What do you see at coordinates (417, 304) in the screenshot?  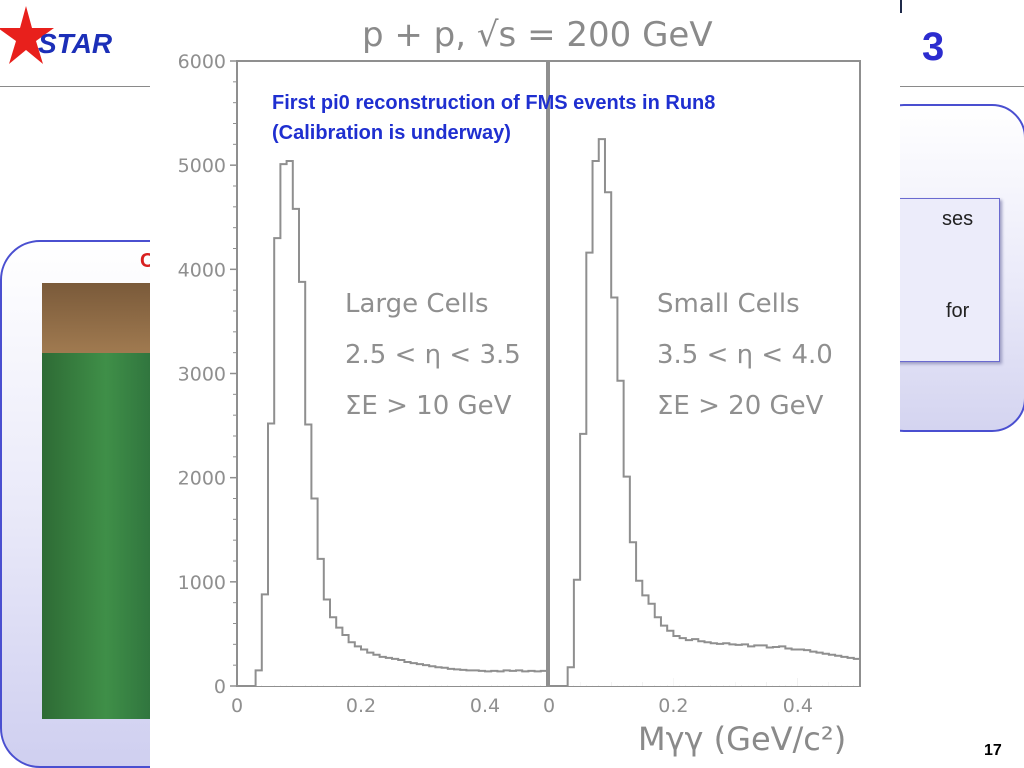 I see `panel-label: Large Cells` at bounding box center [417, 304].